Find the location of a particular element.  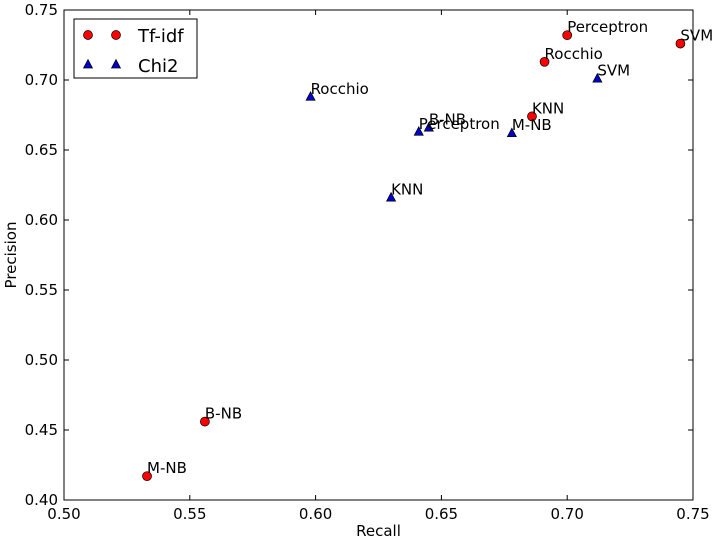

y-tick-label: 0.70 is located at coordinates (41, 80).